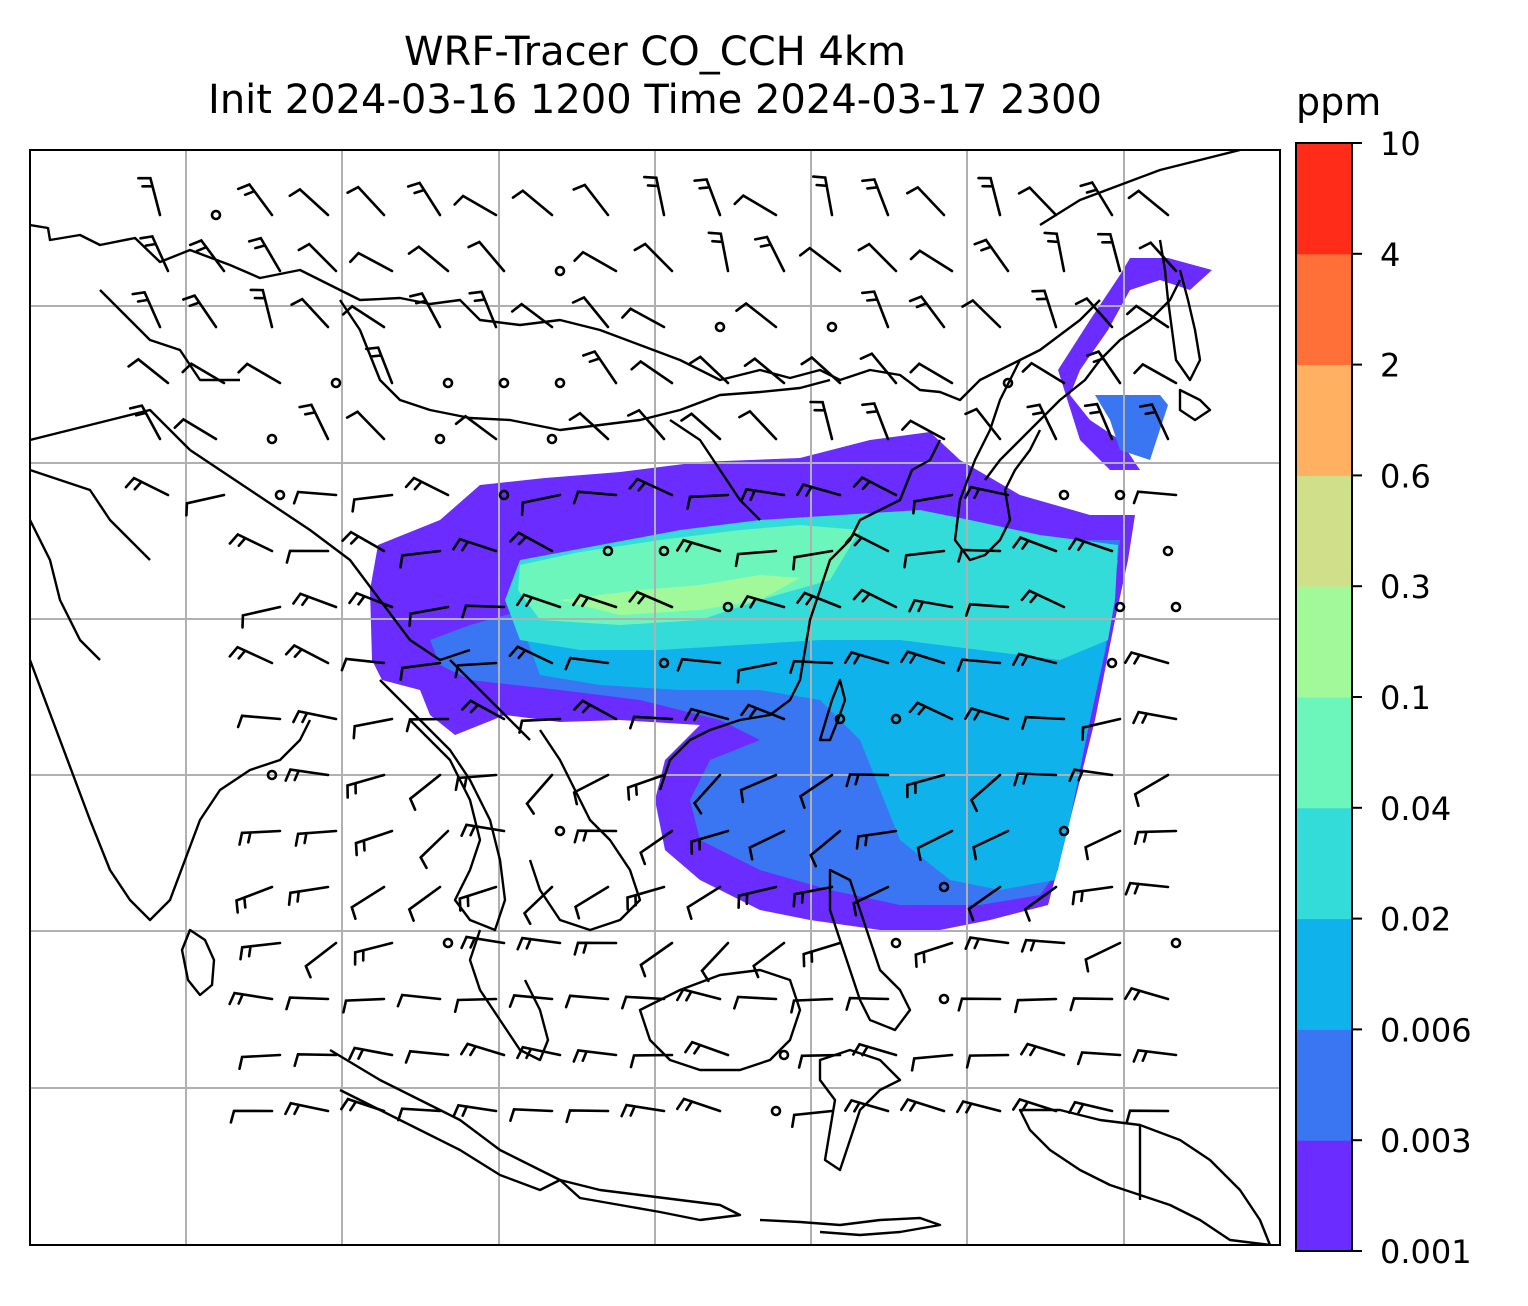 The width and height of the screenshot is (1528, 1306). I want to click on colorbar-segment, so click(1324, 1196).